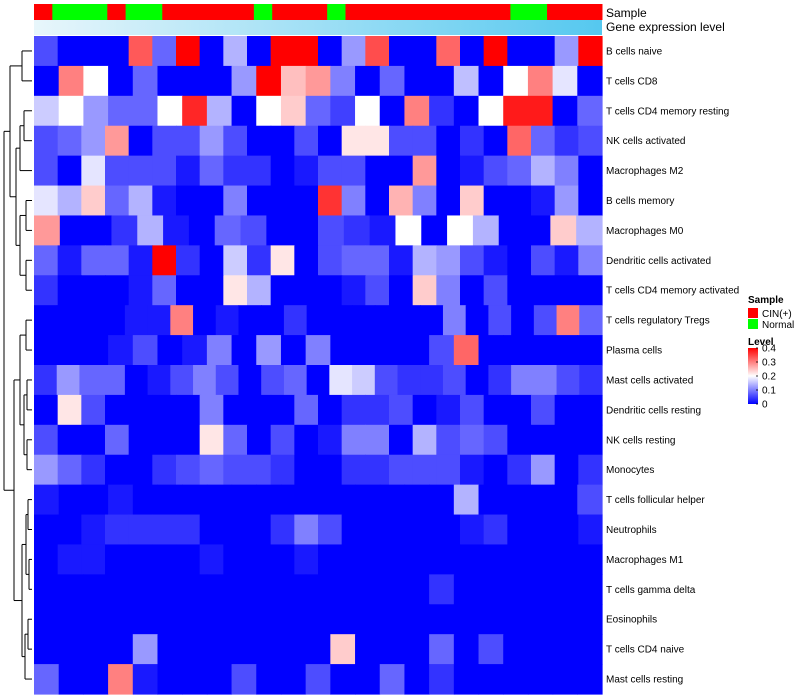  Describe the element at coordinates (631, 620) in the screenshot. I see `row-label: Eosinophils` at that location.